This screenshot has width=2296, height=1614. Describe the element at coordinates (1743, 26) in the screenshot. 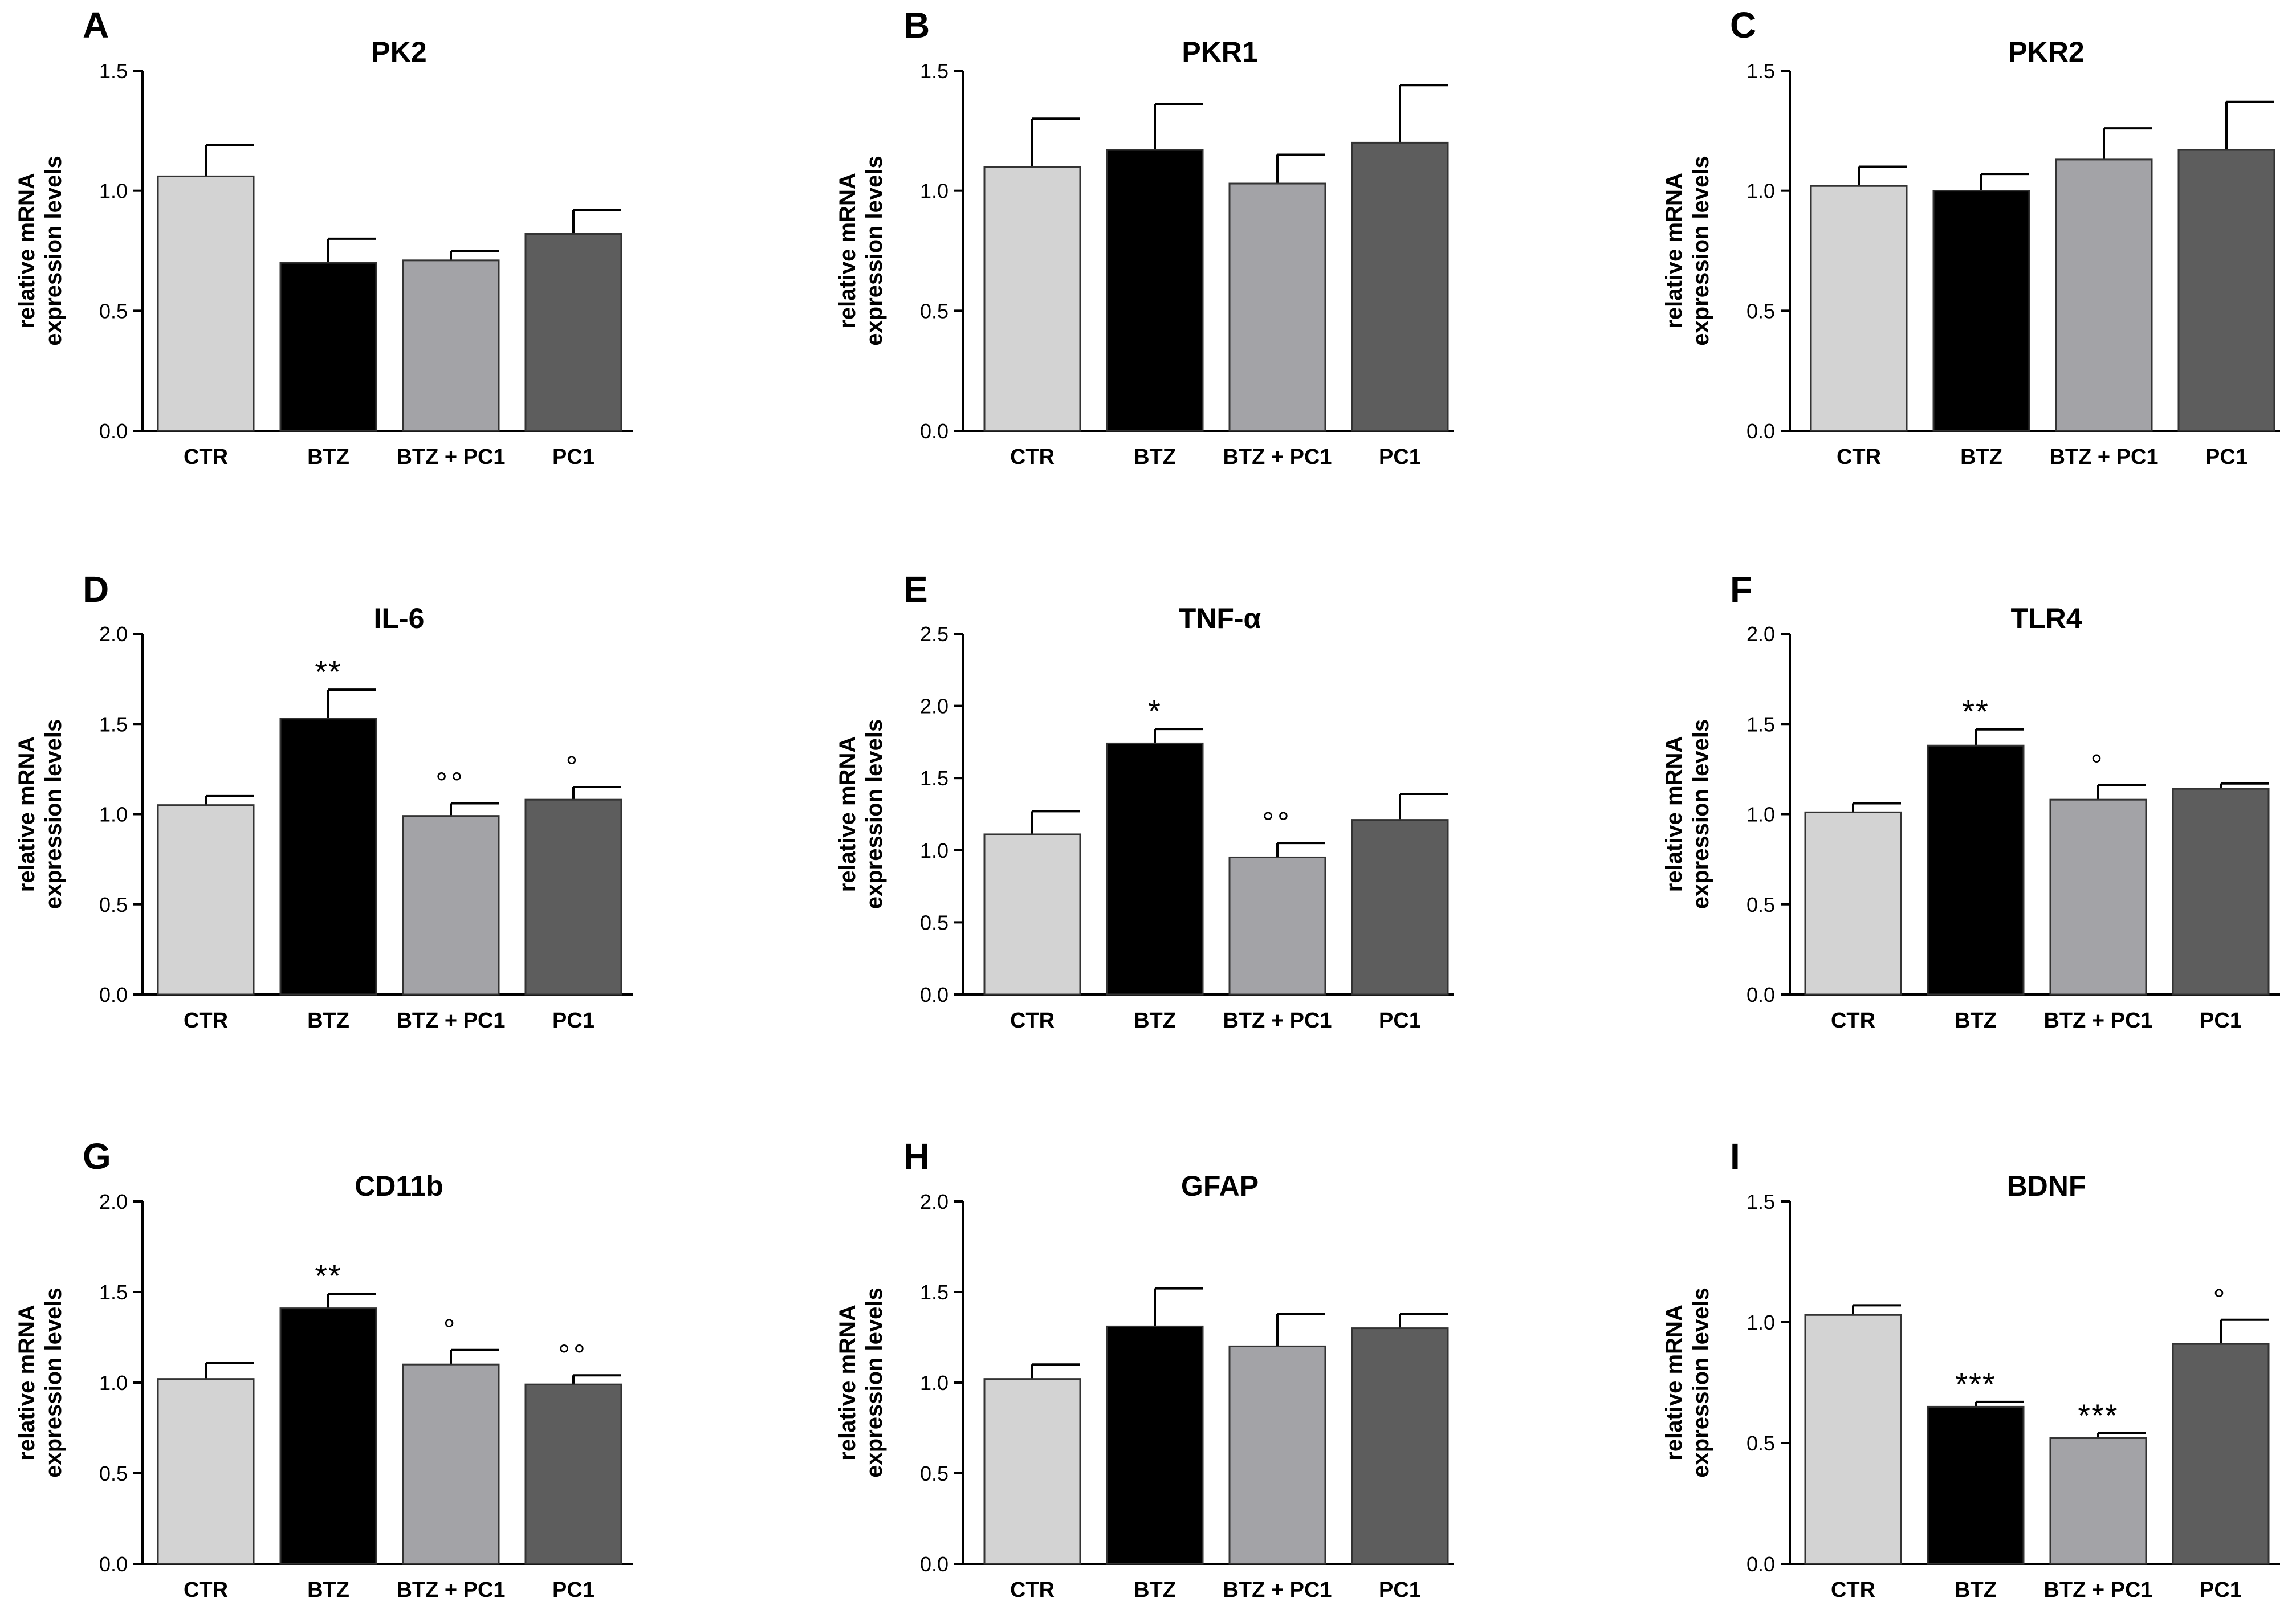

I see `panel-label: C` at that location.